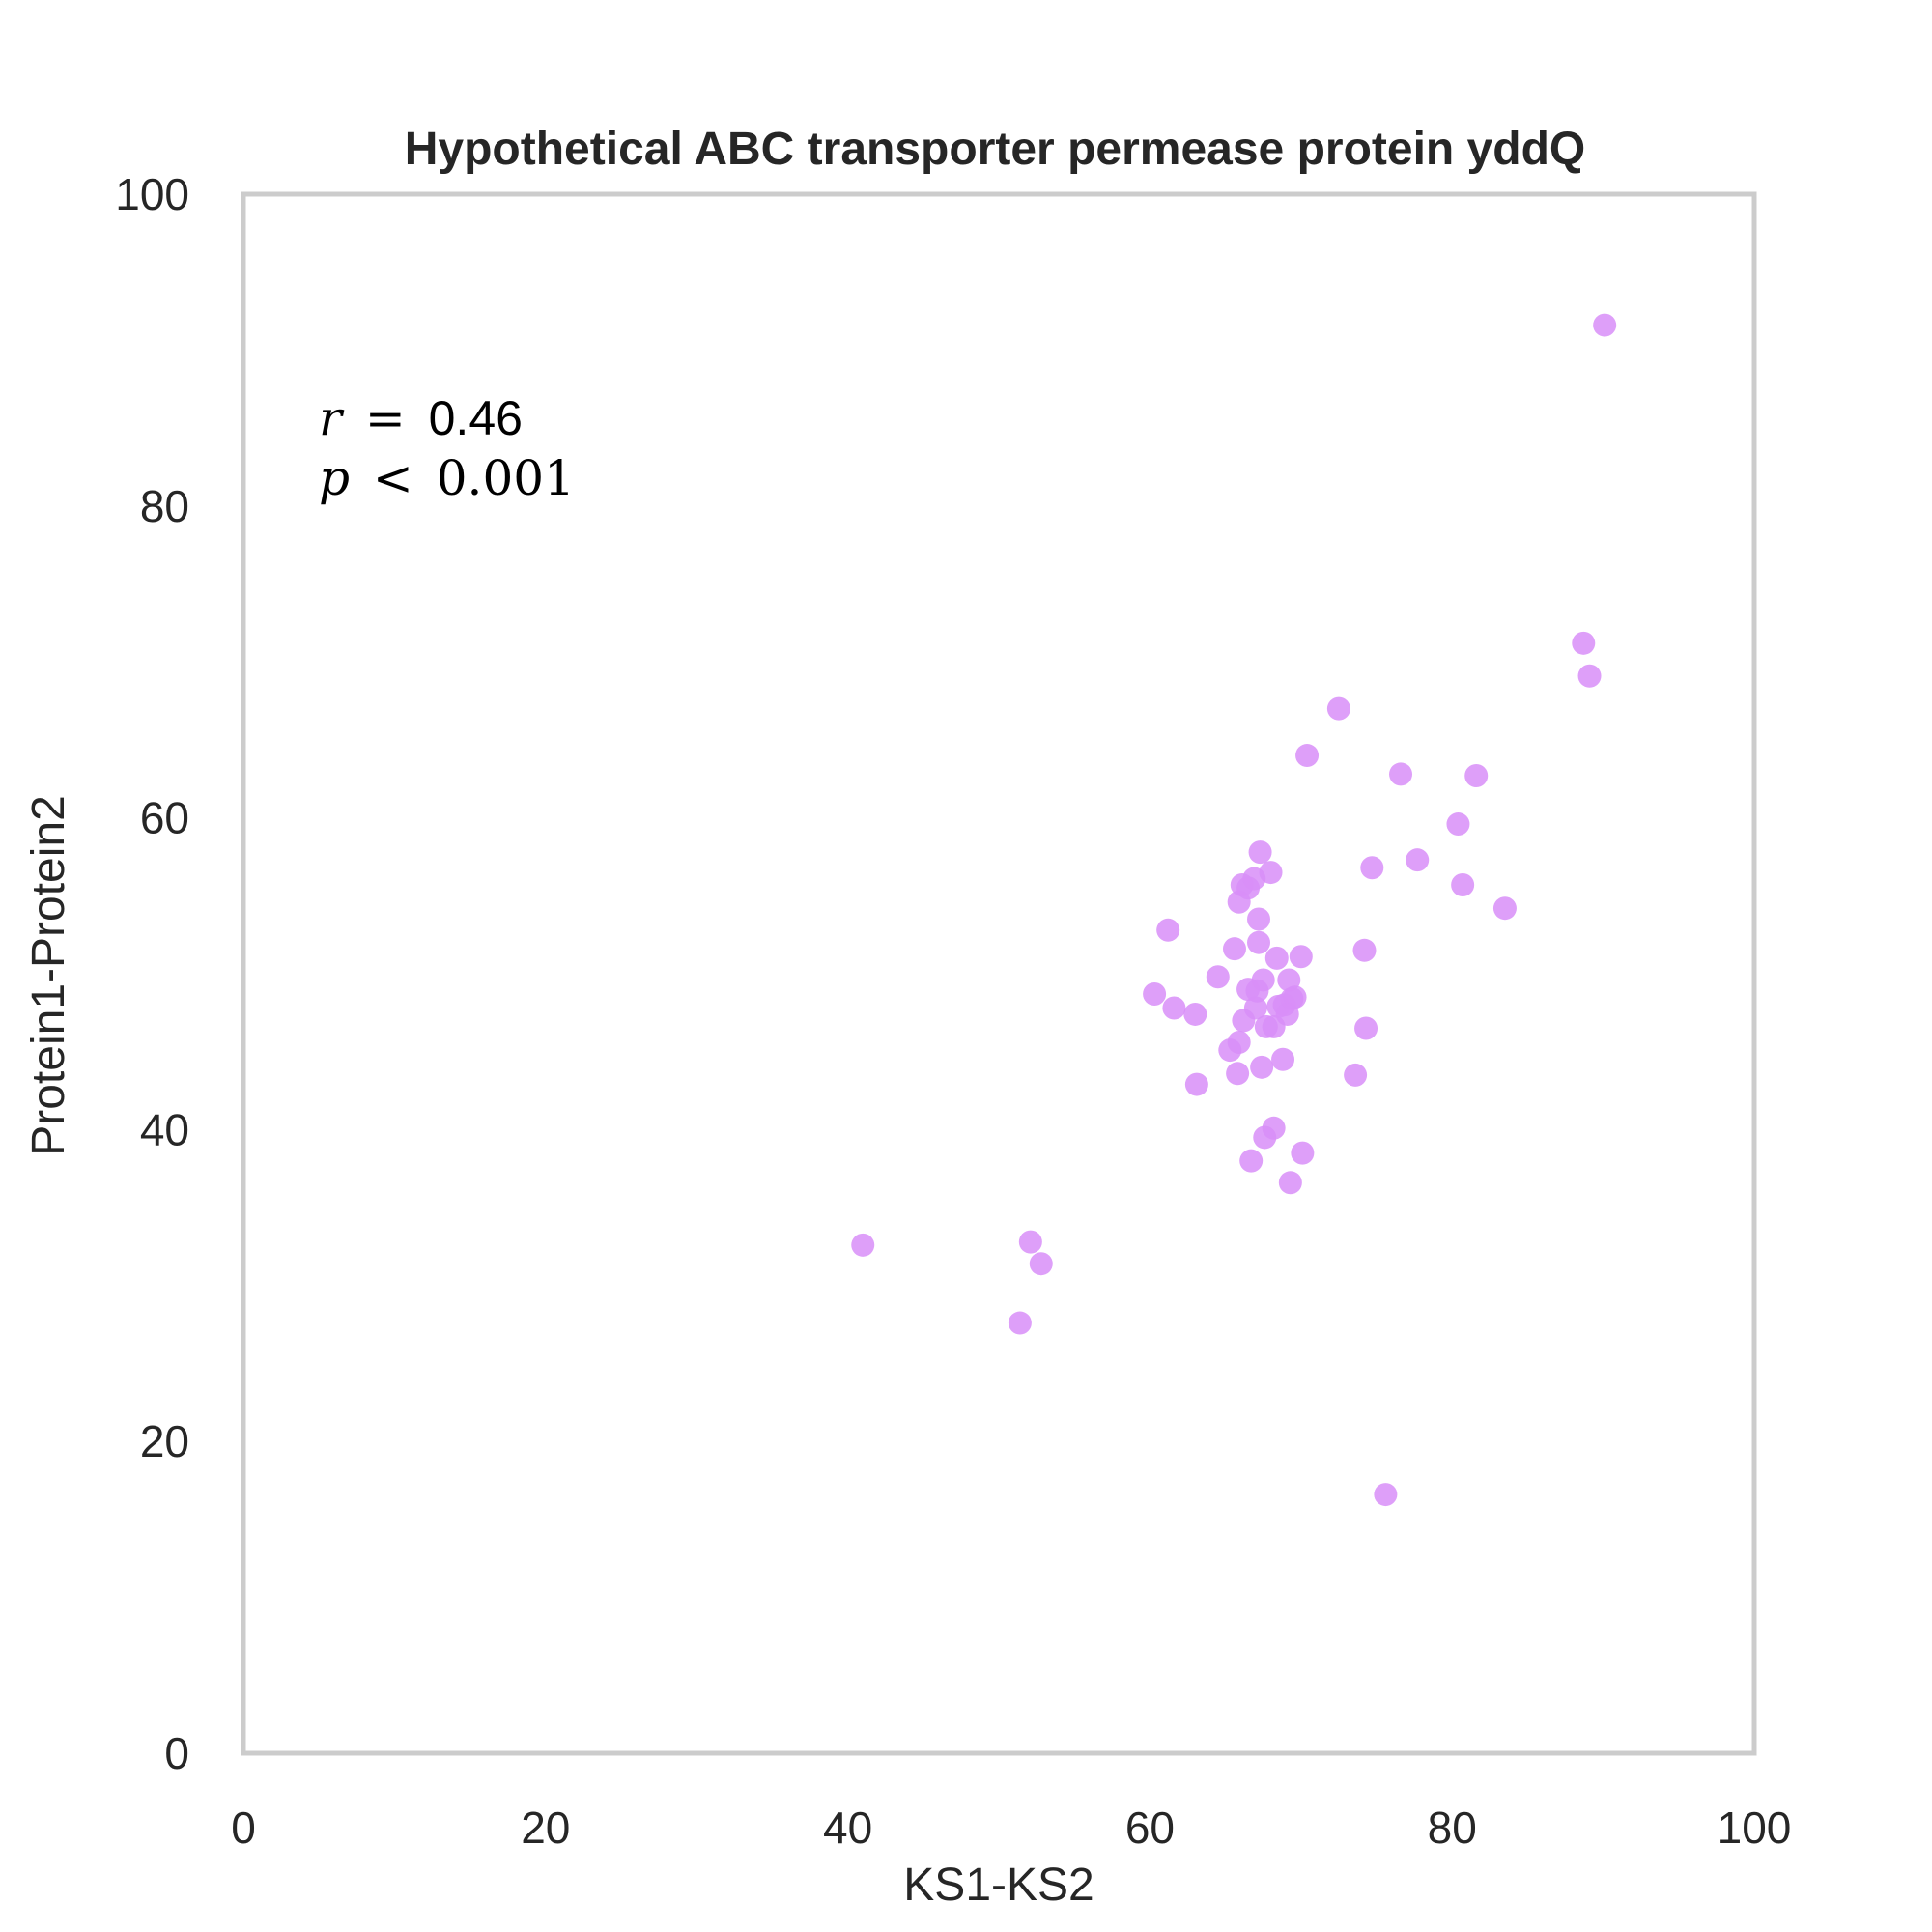 The image size is (1932, 1932). I want to click on p-operator: <, so click(393, 478).